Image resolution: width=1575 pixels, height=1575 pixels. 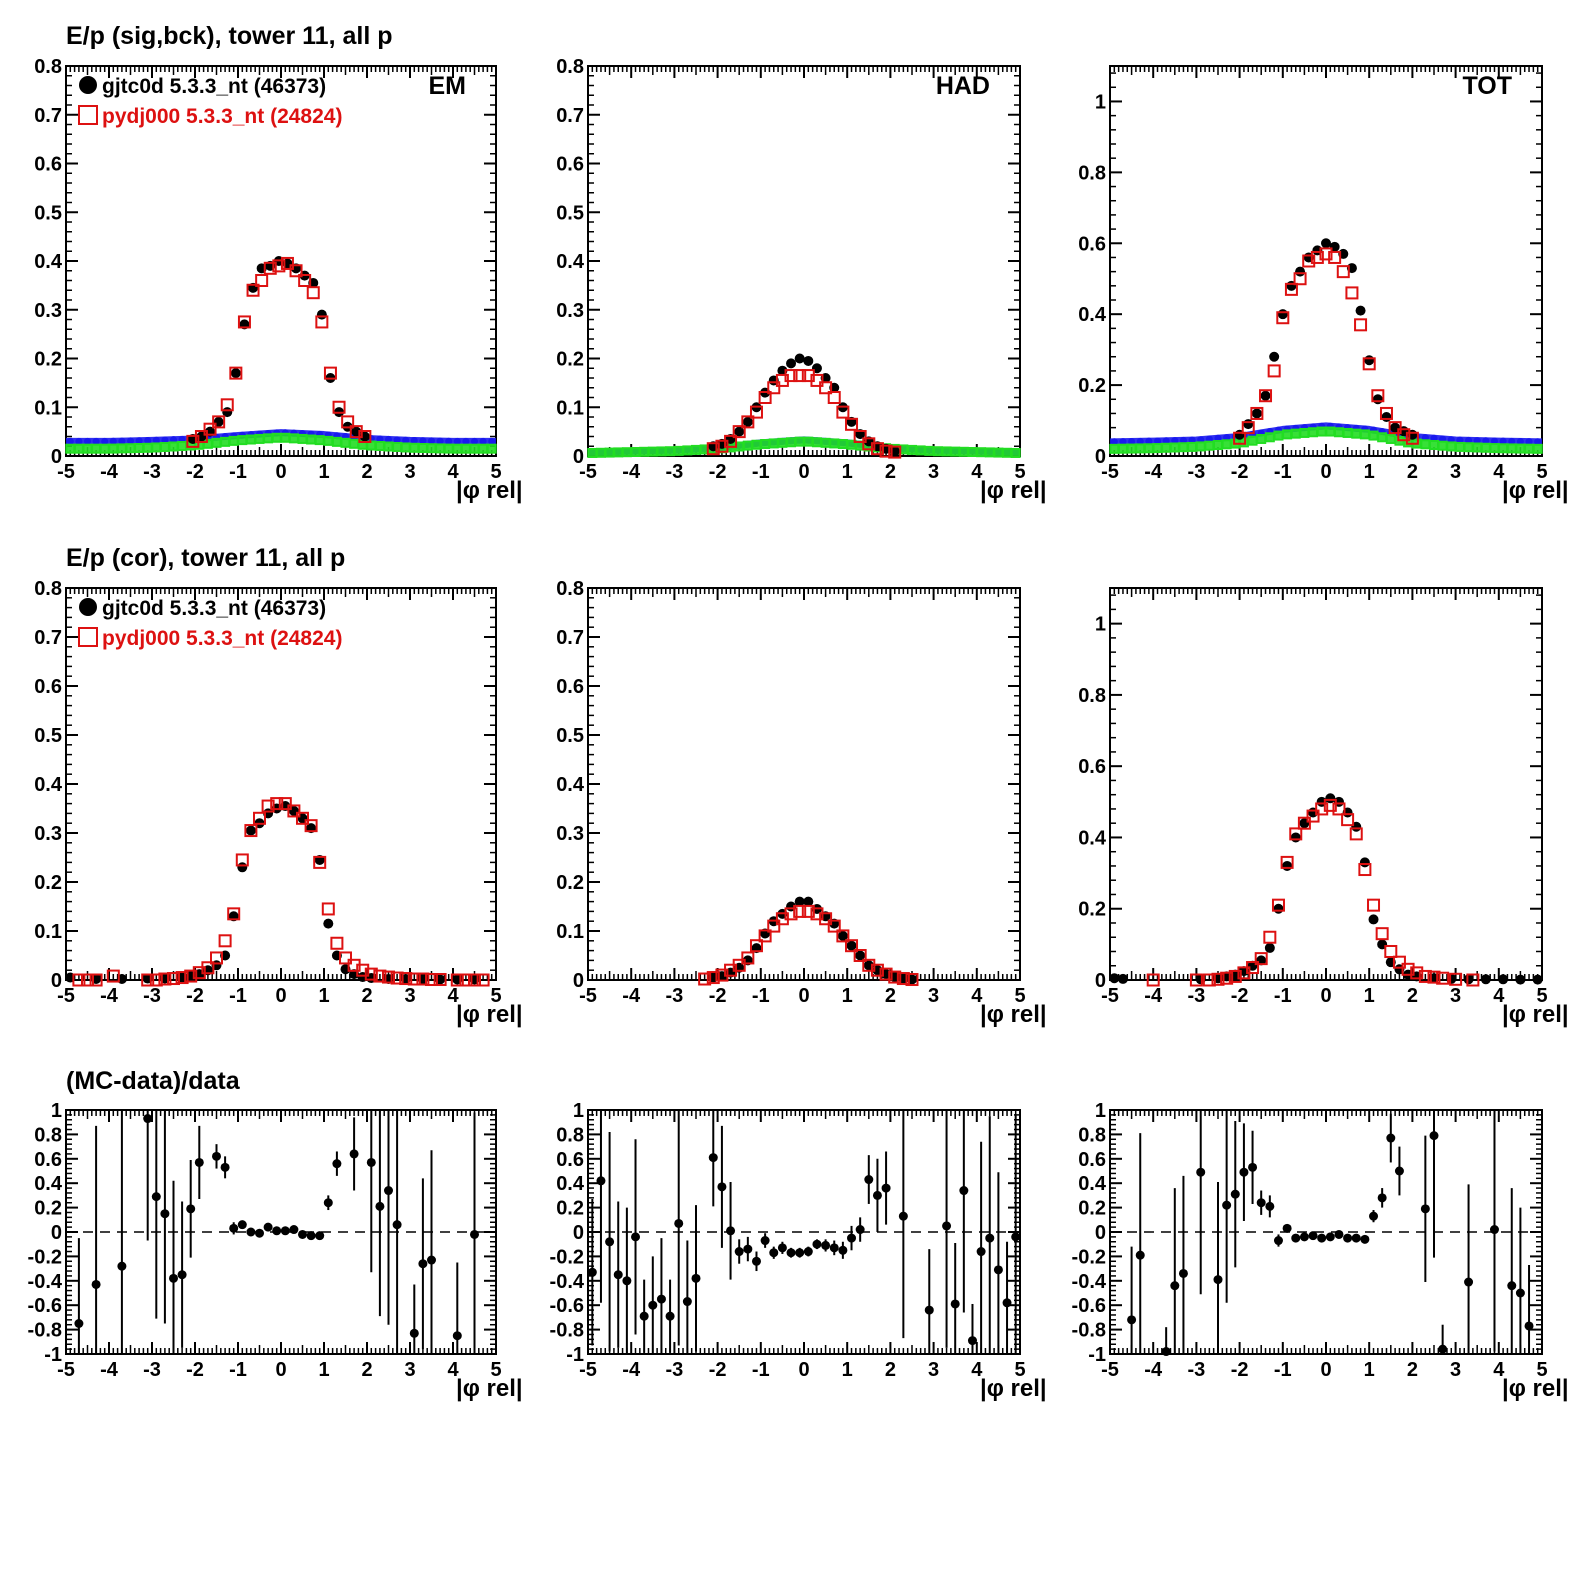 I want to click on corner-label: TOT, so click(x=1487, y=86).